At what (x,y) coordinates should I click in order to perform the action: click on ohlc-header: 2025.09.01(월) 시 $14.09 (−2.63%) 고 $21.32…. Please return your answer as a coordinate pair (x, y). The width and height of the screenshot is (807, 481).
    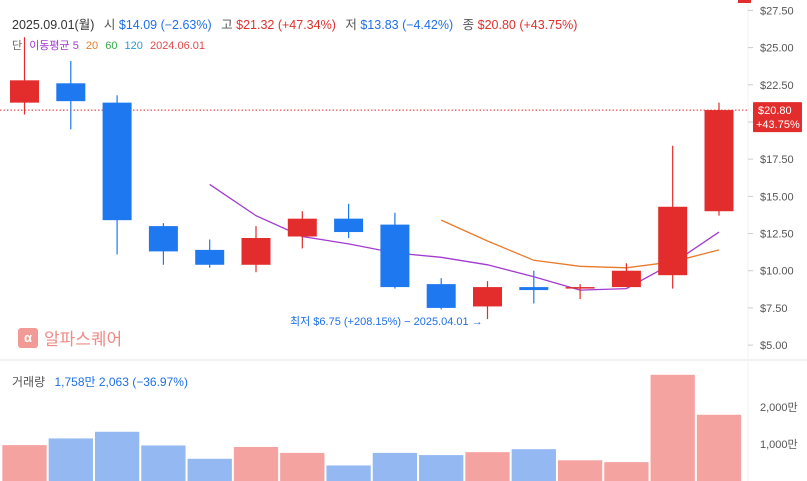
    Looking at the image, I should click on (294, 23).